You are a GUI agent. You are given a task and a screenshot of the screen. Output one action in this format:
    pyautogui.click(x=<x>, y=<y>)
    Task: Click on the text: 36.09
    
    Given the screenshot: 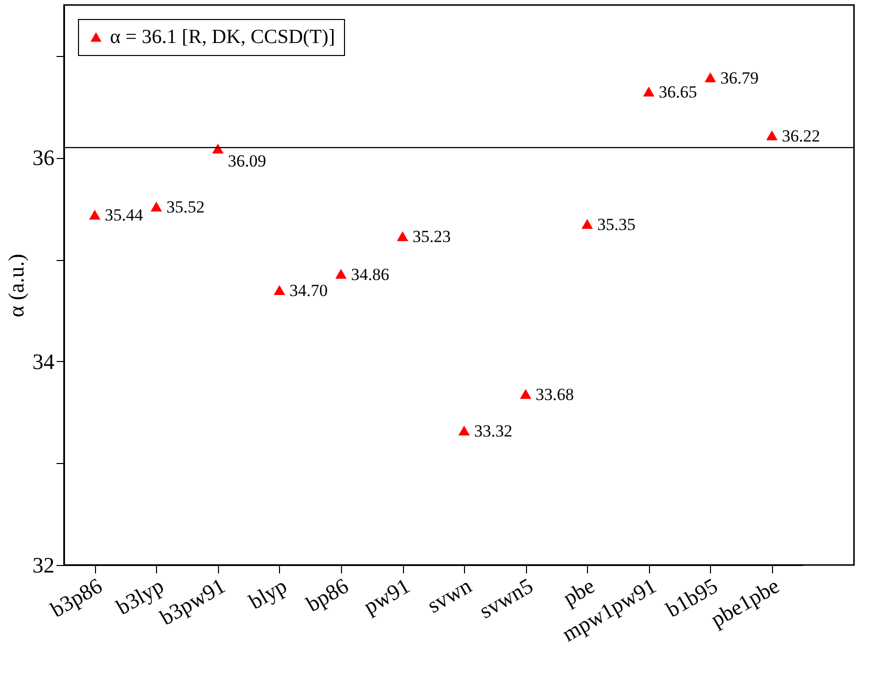 What is the action you would take?
    pyautogui.click(x=247, y=161)
    